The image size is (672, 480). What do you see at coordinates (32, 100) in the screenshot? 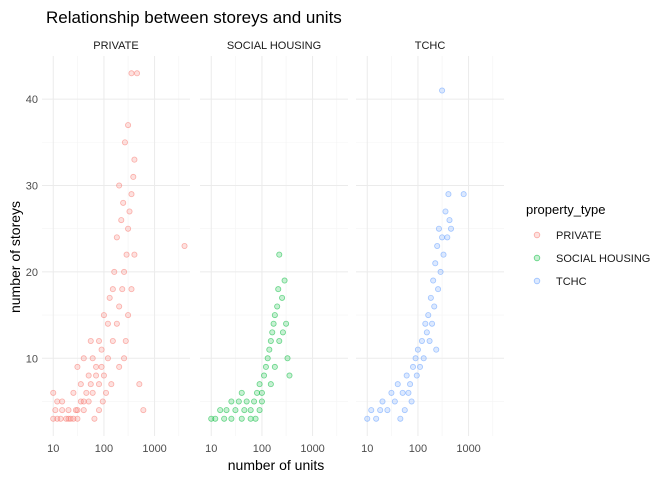
I see `y-tick-label: 40` at bounding box center [32, 100].